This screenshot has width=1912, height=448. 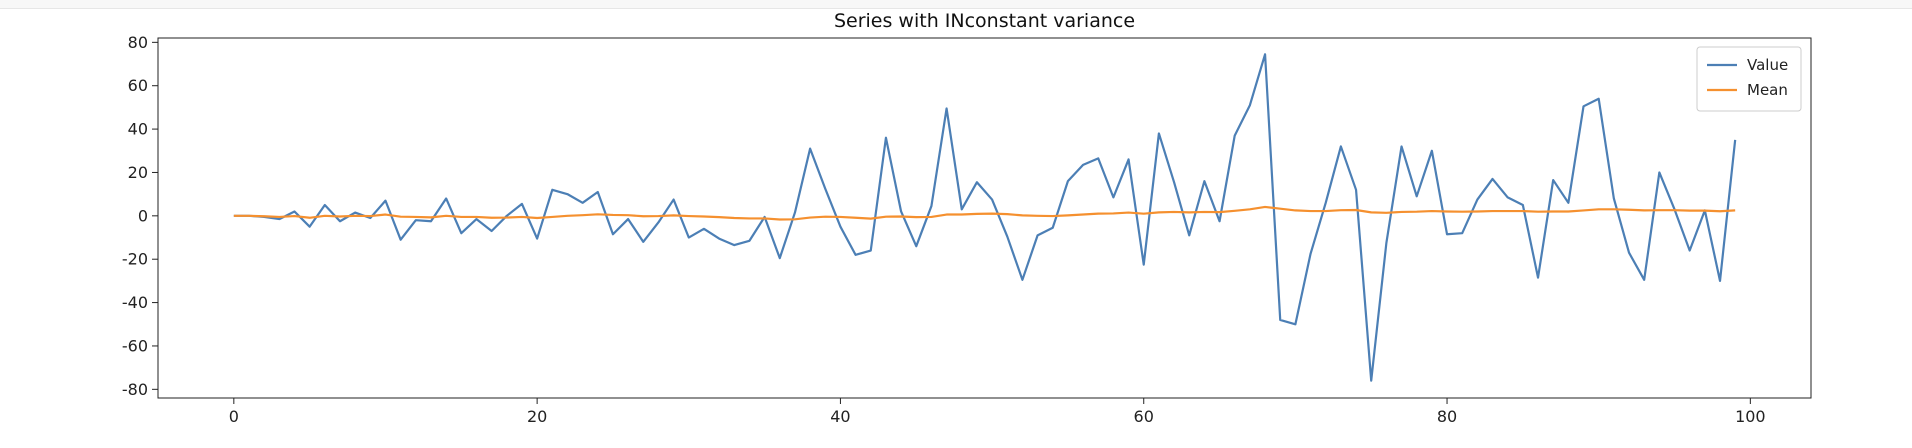 I want to click on series-line-mean, so click(x=984, y=213).